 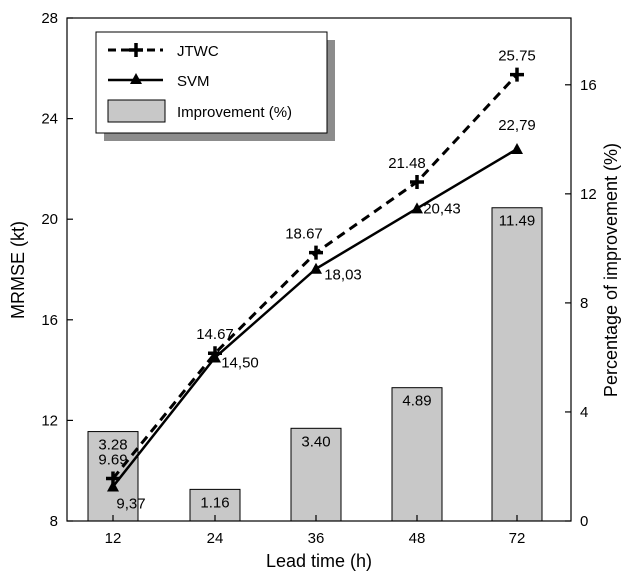 I want to click on x-tick-label-72: 72, so click(x=517, y=538).